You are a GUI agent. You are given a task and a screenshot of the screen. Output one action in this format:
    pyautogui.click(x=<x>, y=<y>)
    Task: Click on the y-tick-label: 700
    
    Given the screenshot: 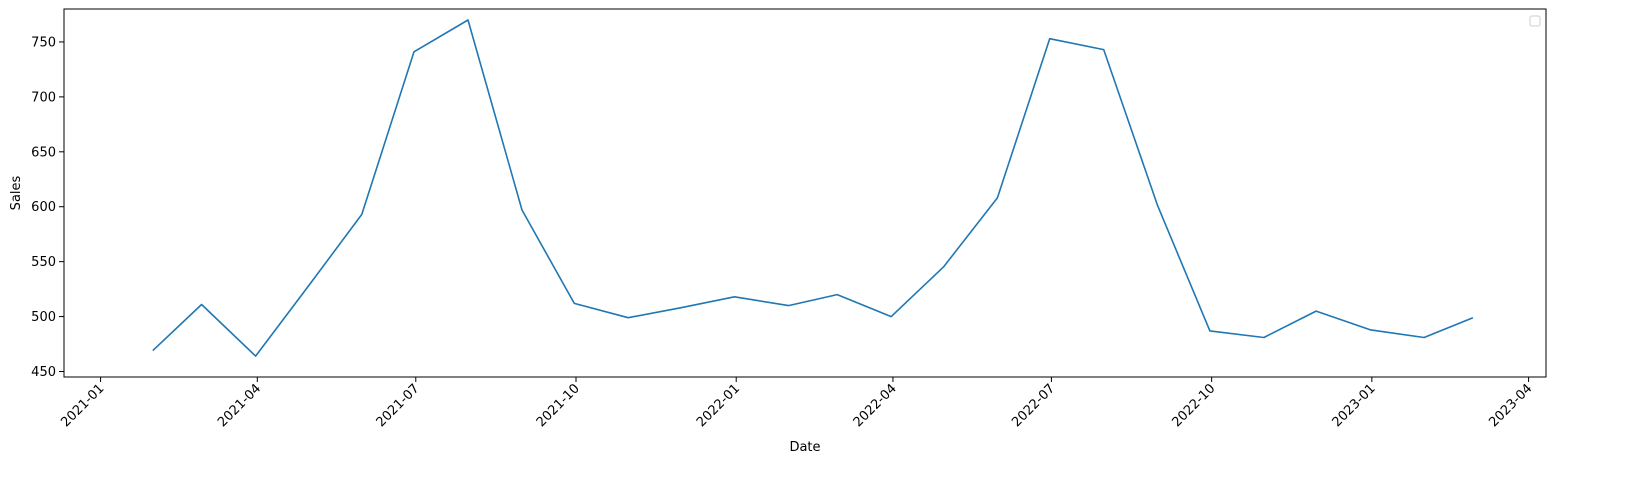 What is the action you would take?
    pyautogui.click(x=43, y=97)
    